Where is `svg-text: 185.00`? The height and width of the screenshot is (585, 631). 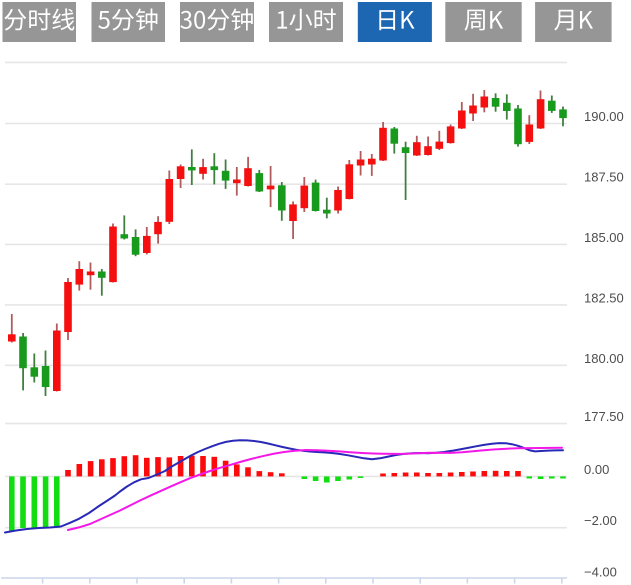 svg-text: 185.00 is located at coordinates (604, 237).